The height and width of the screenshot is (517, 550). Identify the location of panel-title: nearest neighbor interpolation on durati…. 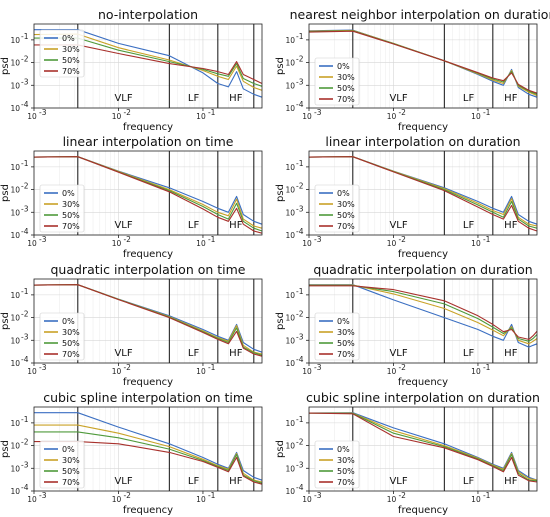
(420, 14).